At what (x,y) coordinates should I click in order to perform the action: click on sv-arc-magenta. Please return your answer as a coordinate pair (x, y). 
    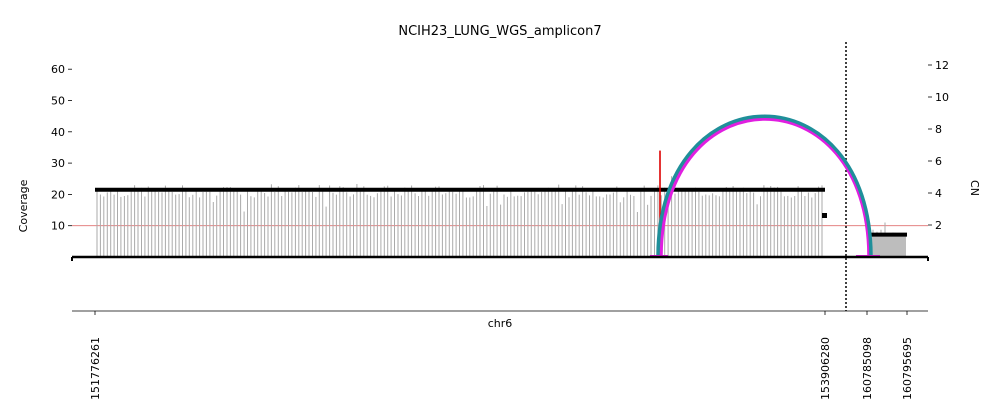
    Looking at the image, I should click on (765, 187).